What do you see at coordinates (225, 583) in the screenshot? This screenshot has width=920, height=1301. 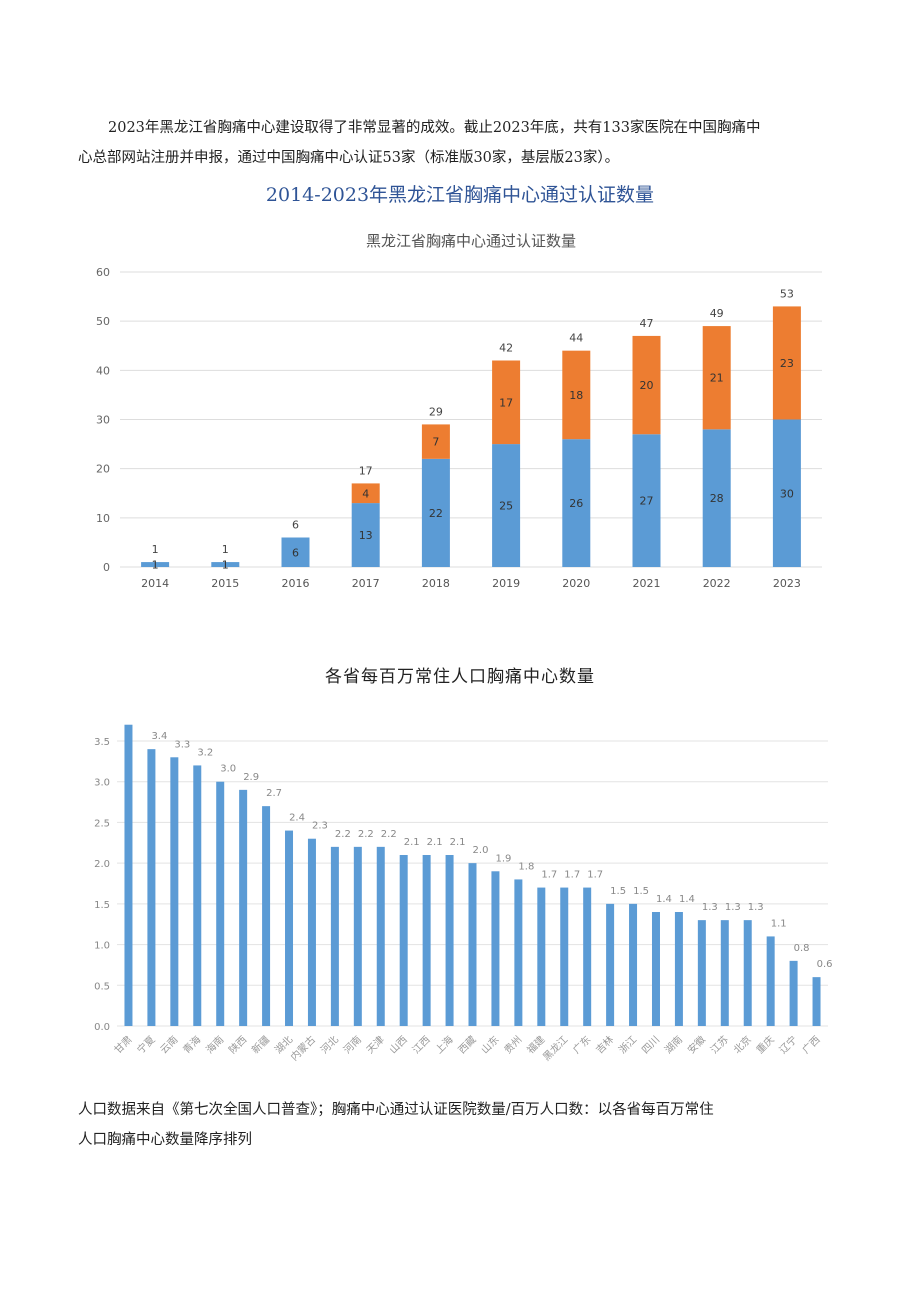 I see `x-tick-label: 2015` at bounding box center [225, 583].